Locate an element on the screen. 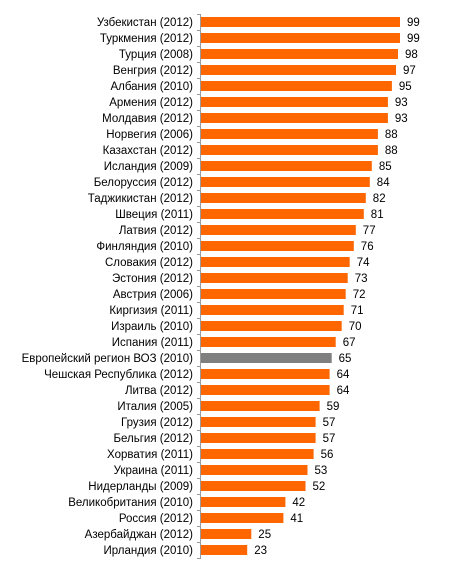 This screenshot has width=456, height=573. value-label: 56 is located at coordinates (327, 455).